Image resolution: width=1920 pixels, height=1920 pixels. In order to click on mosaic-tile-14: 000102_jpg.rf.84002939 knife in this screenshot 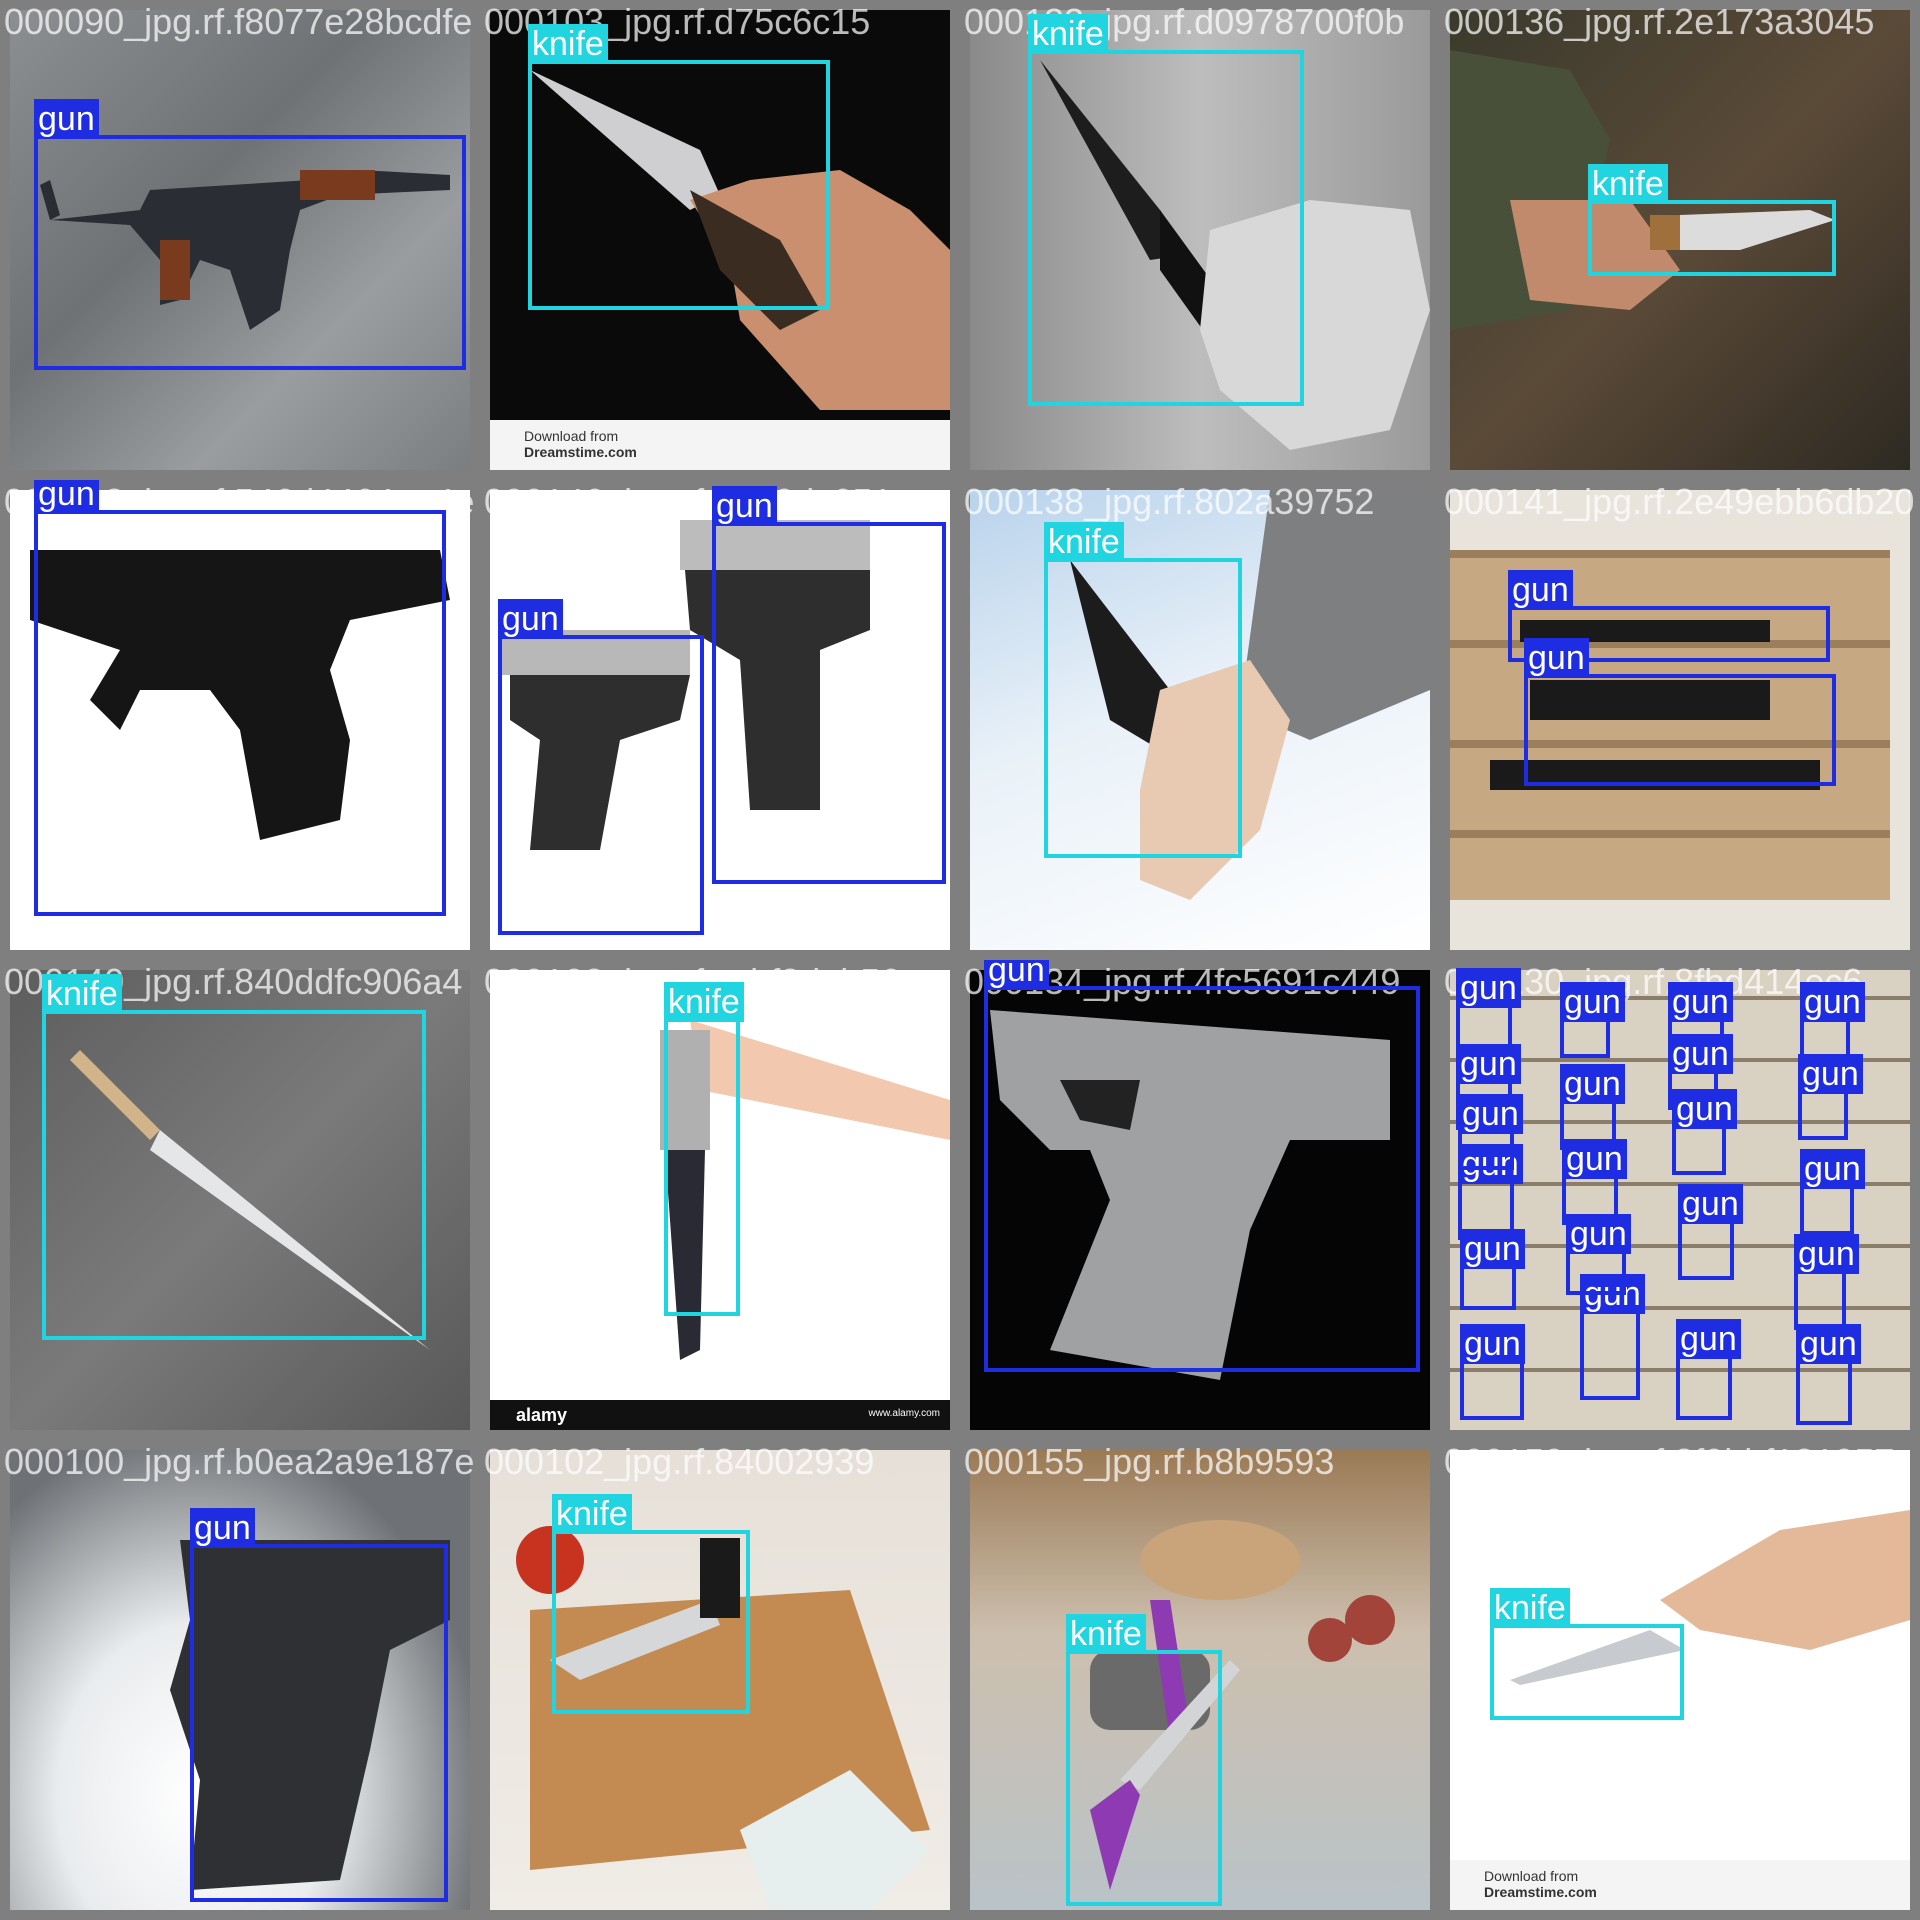, I will do `click(720, 1680)`.